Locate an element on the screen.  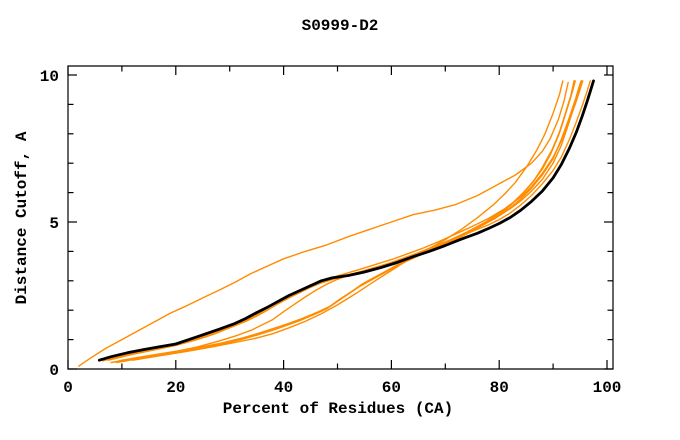
chart-title: S0999-D2 is located at coordinates (340, 26).